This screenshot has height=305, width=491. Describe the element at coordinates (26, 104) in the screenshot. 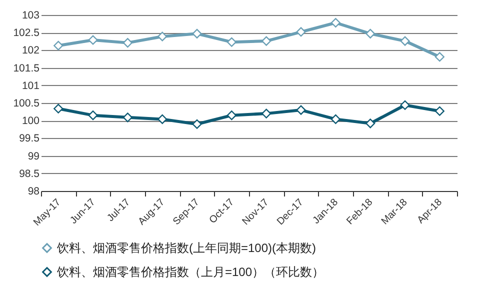

I see `y-tick-label: 100.5` at that location.